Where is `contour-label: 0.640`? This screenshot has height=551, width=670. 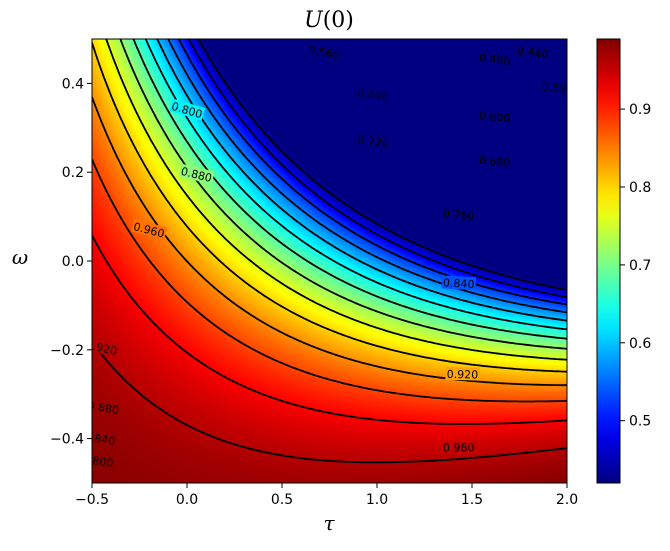
contour-label: 0.640 is located at coordinates (373, 94).